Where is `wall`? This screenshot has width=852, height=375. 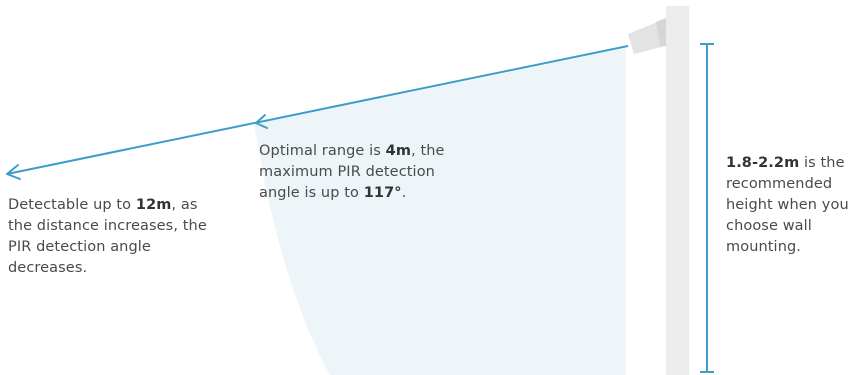
wall is located at coordinates (677, 190).